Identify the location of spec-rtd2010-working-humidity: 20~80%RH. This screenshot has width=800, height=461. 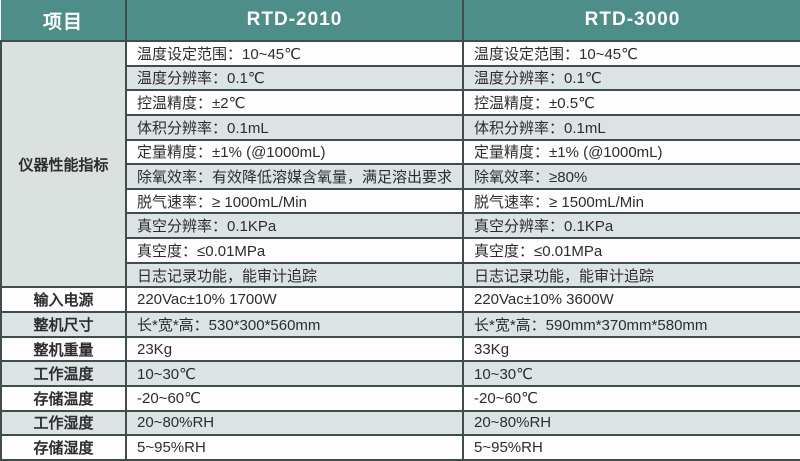
(294, 423).